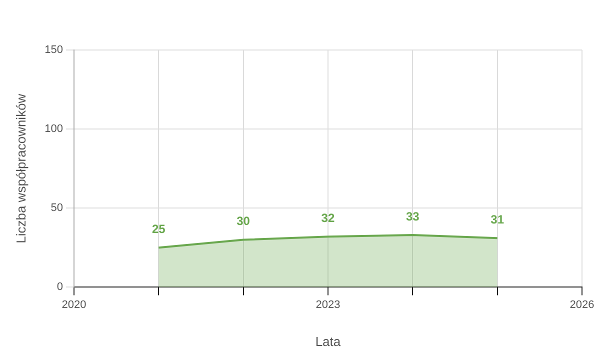  Describe the element at coordinates (243, 221) in the screenshot. I see `data-label: 30` at that location.